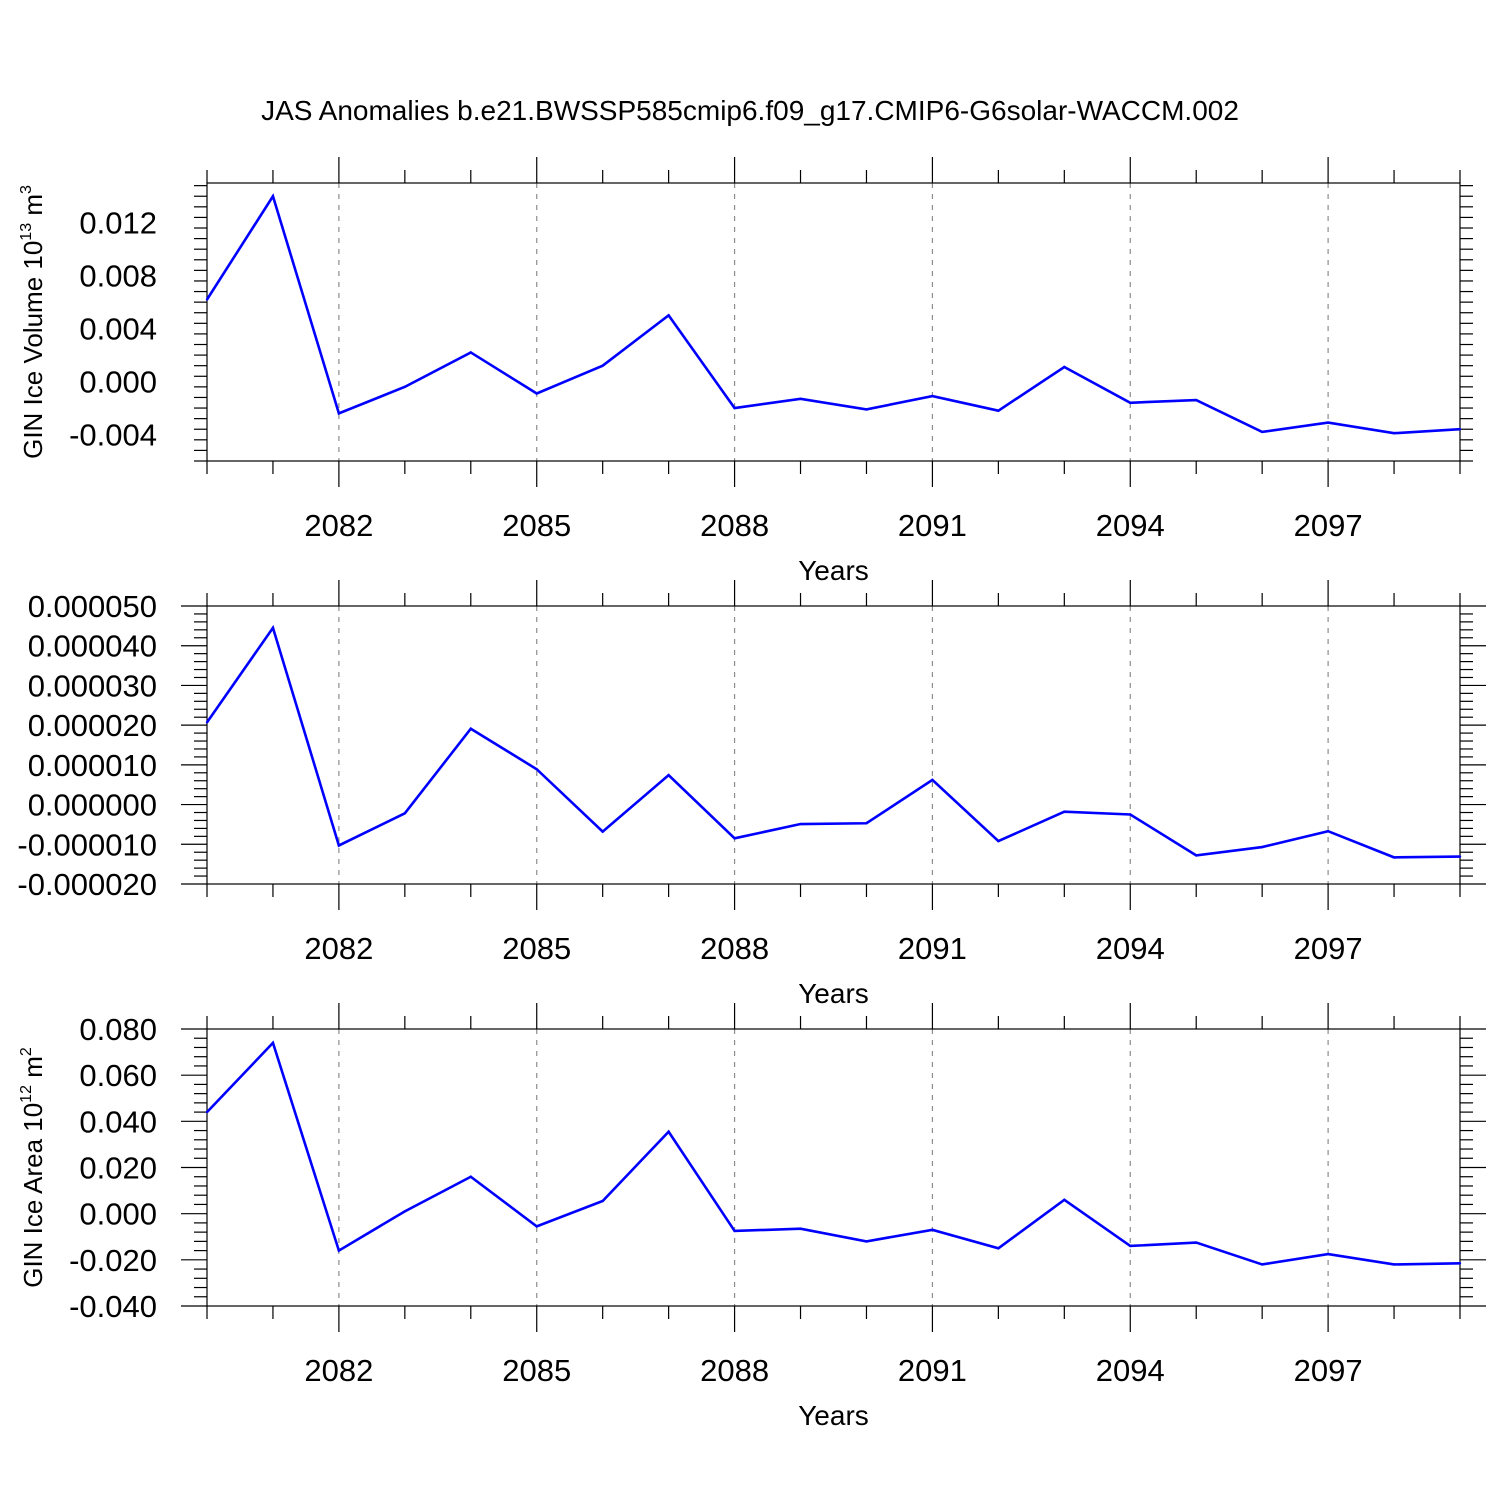 This screenshot has height=1505, width=1500. I want to click on y-tick-label: 0.000030, so click(92, 685).